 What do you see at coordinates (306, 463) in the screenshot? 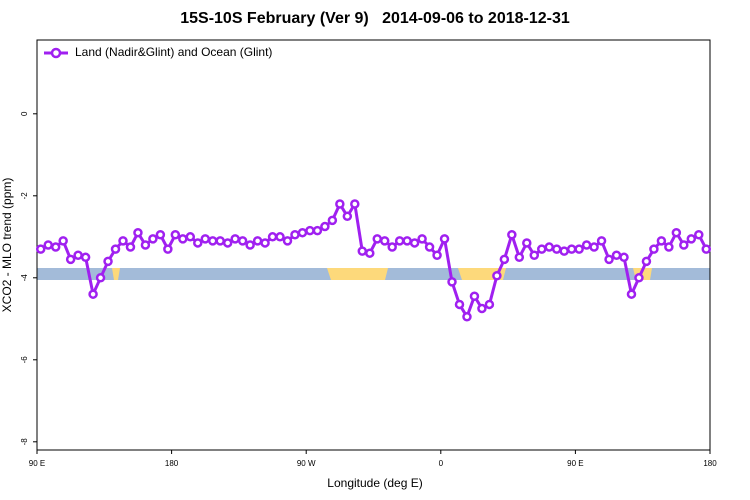
I see `x-tick-label: 90 W` at bounding box center [306, 463].